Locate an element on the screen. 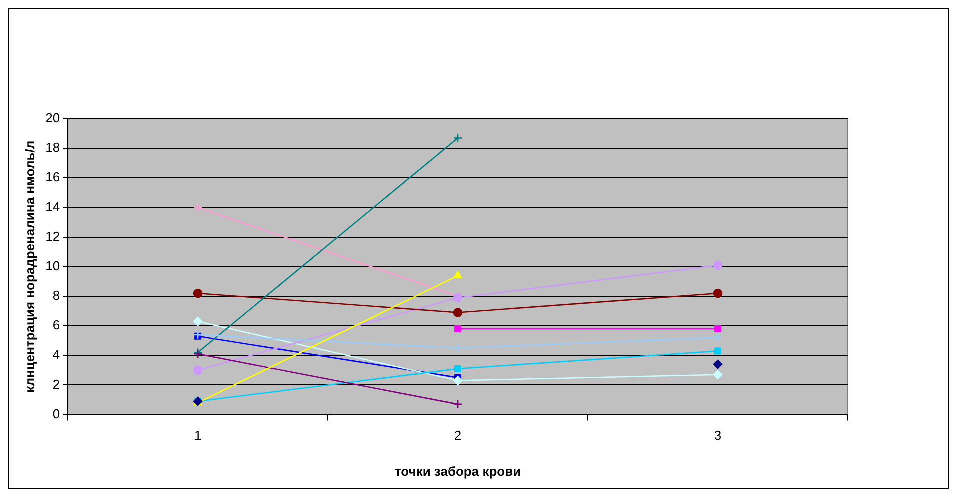  y-tick-label: 4 is located at coordinates (56, 354).